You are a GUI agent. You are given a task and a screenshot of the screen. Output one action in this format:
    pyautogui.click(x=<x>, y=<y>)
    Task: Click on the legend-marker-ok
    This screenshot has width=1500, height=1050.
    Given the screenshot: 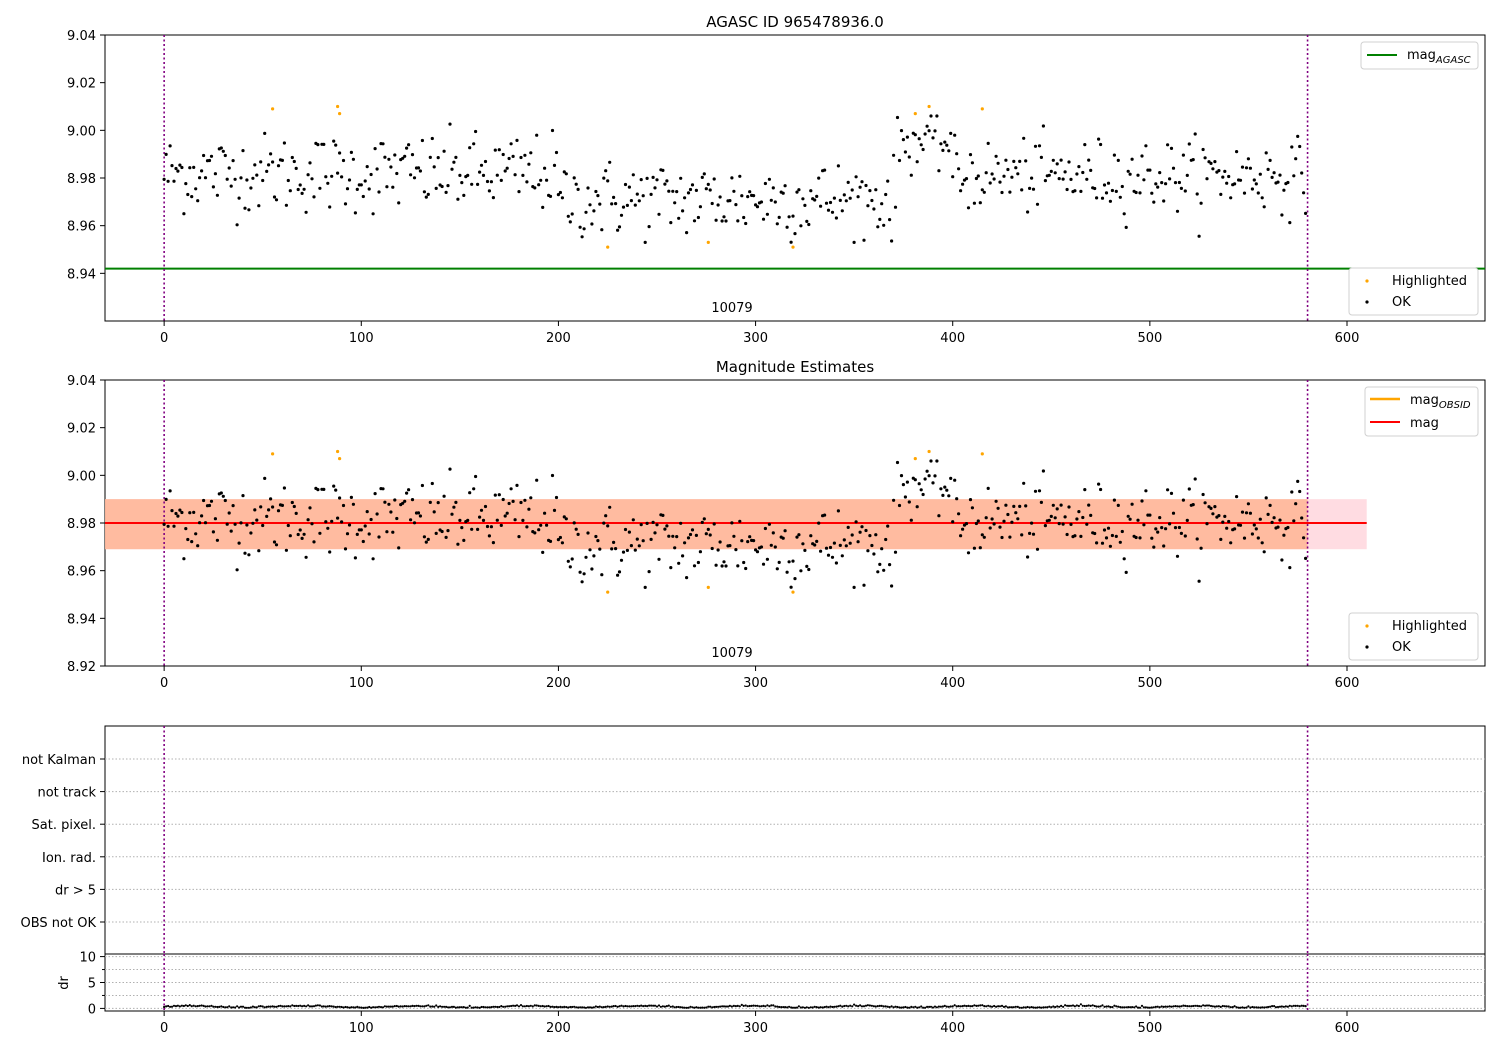 What is the action you would take?
    pyautogui.click(x=1367, y=302)
    